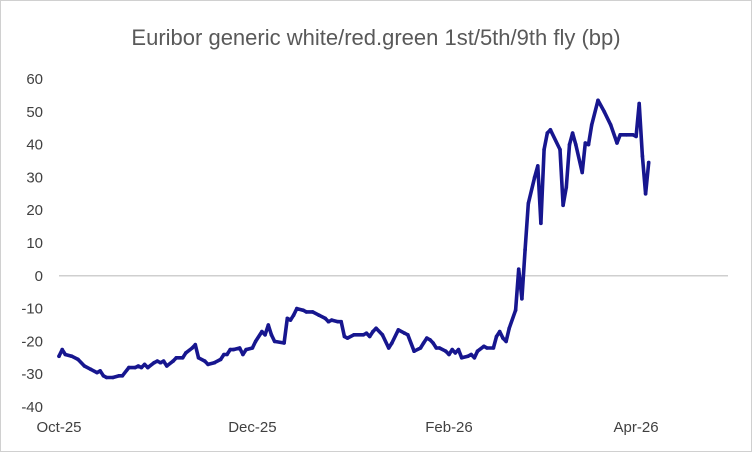  I want to click on x-tick-label: Oct-25, so click(58, 427).